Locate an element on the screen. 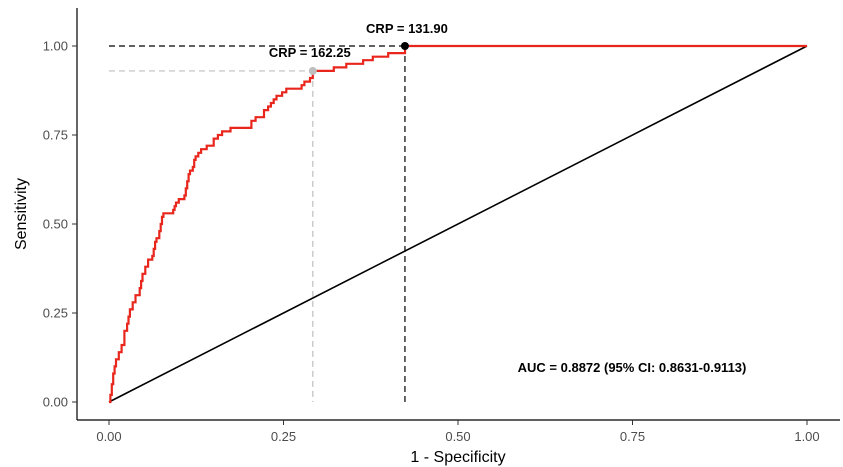  y-tick-label: 0.75 is located at coordinates (55, 135).